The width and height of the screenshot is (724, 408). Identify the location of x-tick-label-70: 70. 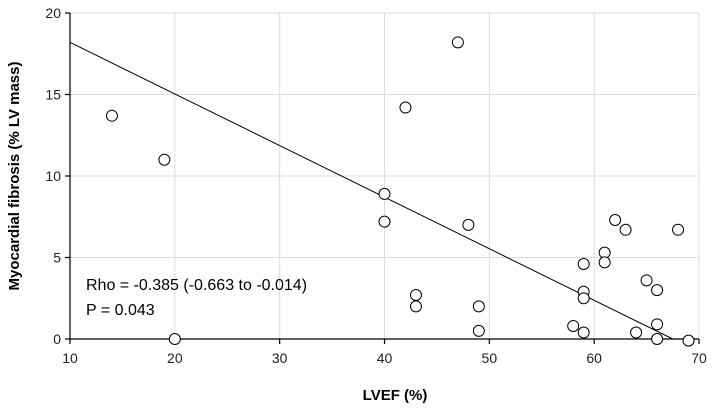
(699, 358).